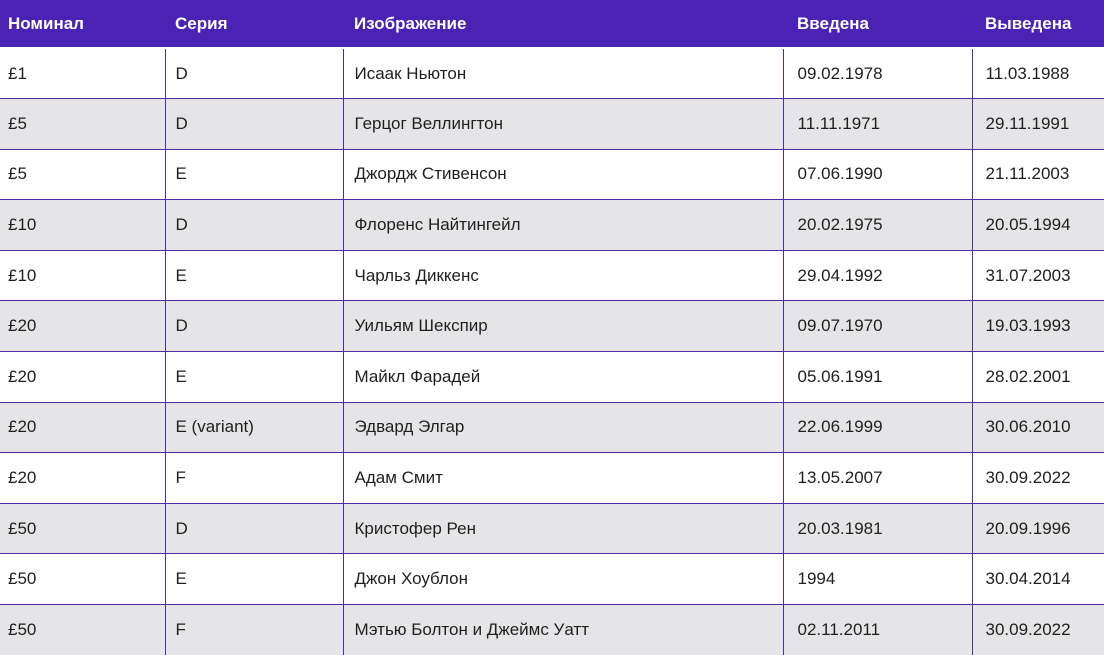  I want to click on cell-withdrawn: 20.09.1996, so click(1037, 528).